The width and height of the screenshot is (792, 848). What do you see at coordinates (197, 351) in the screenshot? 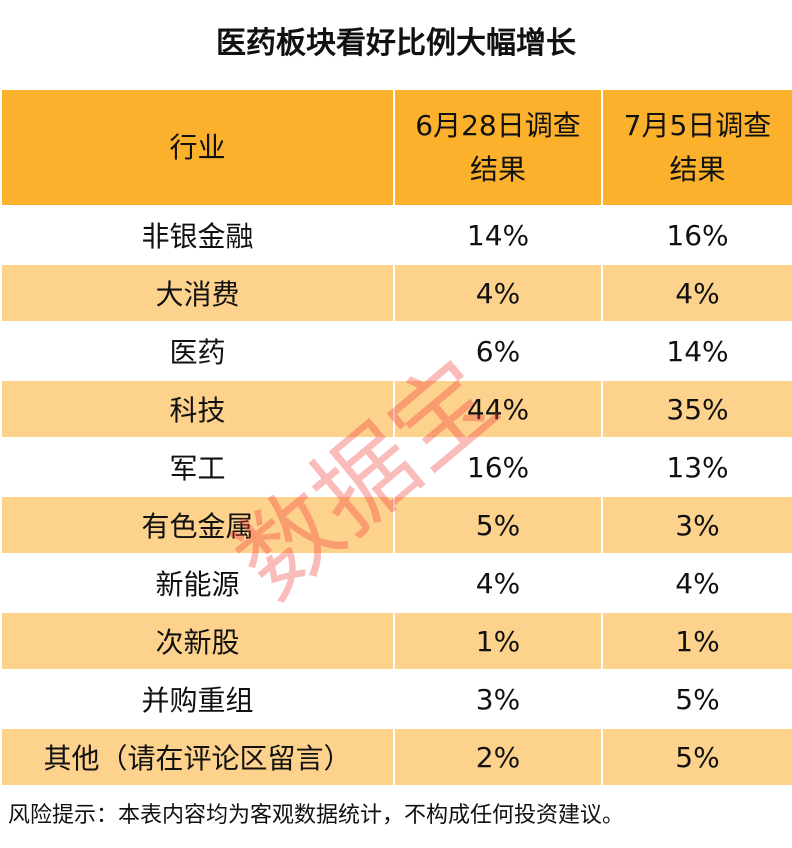
I see `industry-cell: 医药` at bounding box center [197, 351].